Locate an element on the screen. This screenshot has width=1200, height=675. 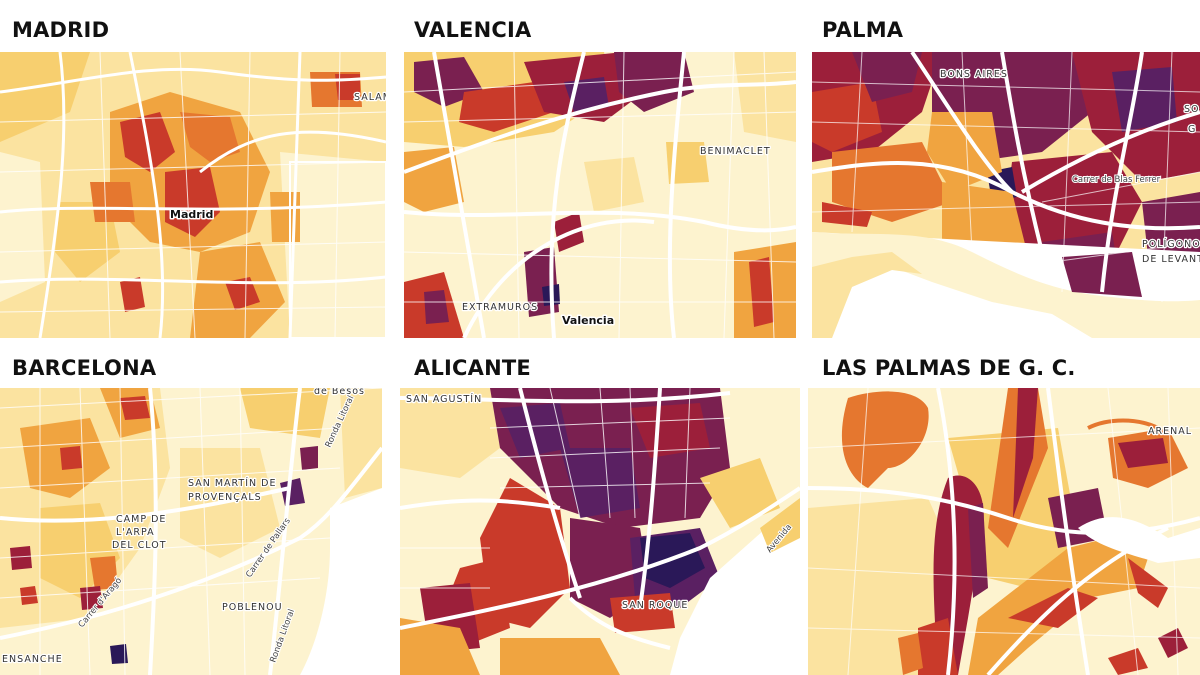
map-barcelona-label-clot: DEL CLOT is located at coordinates (139, 545).